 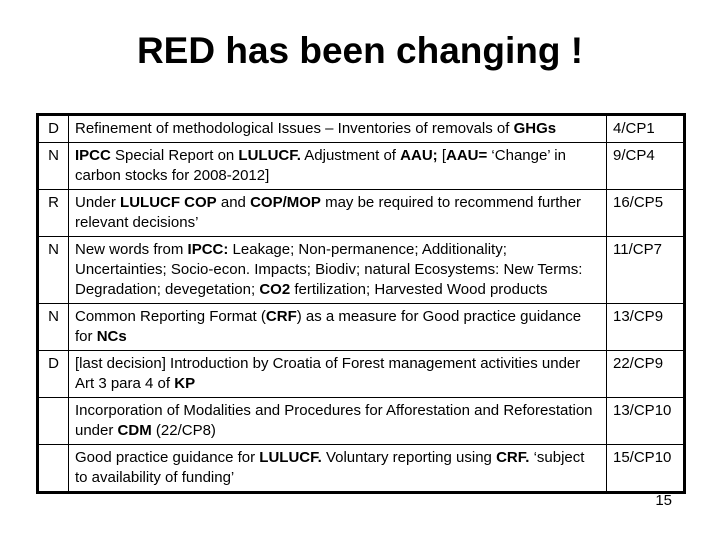 I want to click on description-segment: Special Report on, so click(x=174, y=155).